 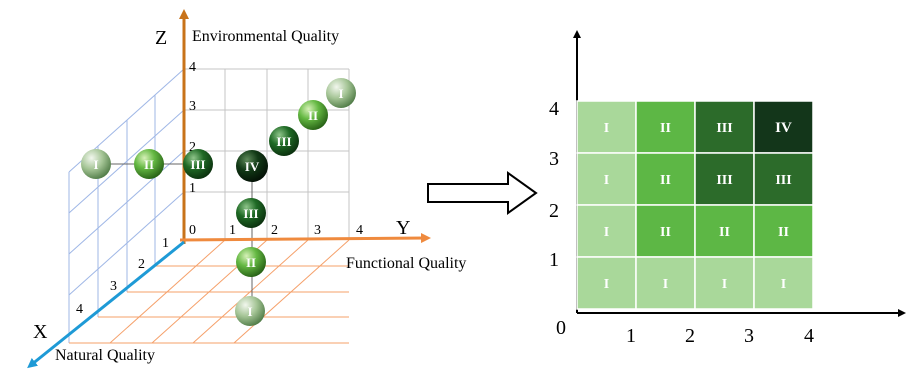 I want to click on x-axis-letter: X, so click(x=40, y=332).